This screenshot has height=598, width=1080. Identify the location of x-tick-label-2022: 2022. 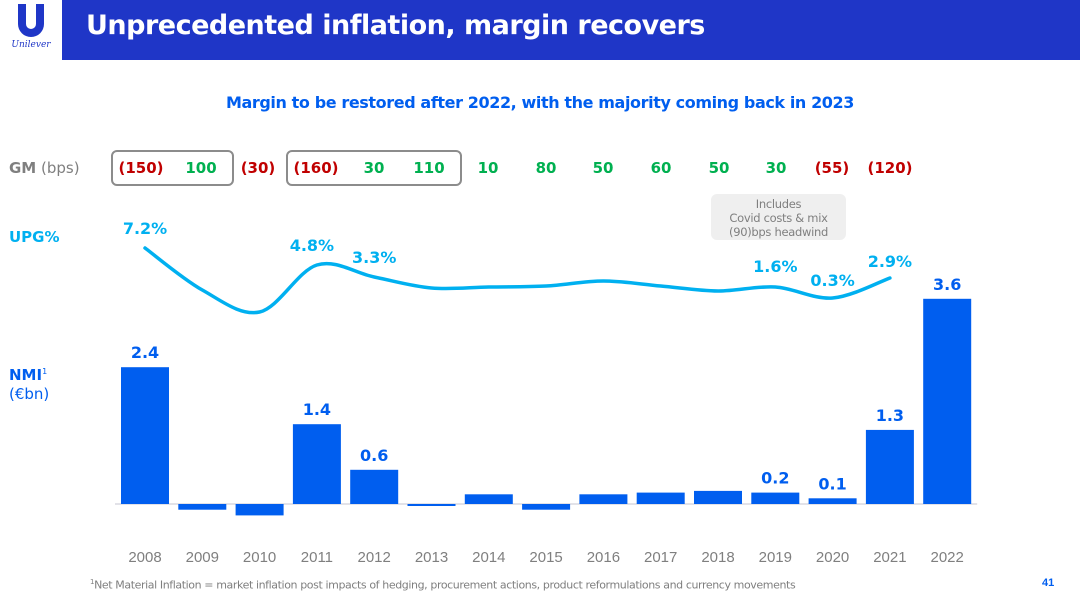
(947, 557).